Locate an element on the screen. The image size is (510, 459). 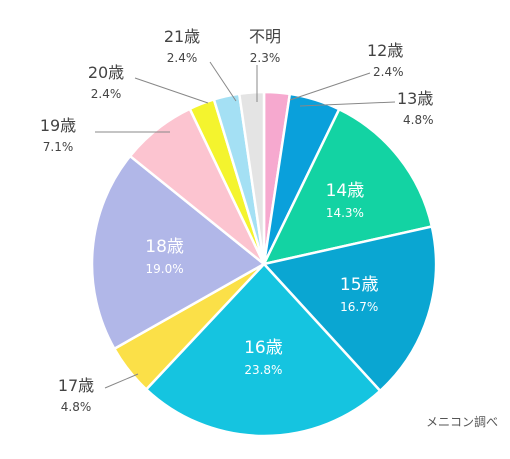
slice-value-9: 2.4% is located at coordinates (182, 58).